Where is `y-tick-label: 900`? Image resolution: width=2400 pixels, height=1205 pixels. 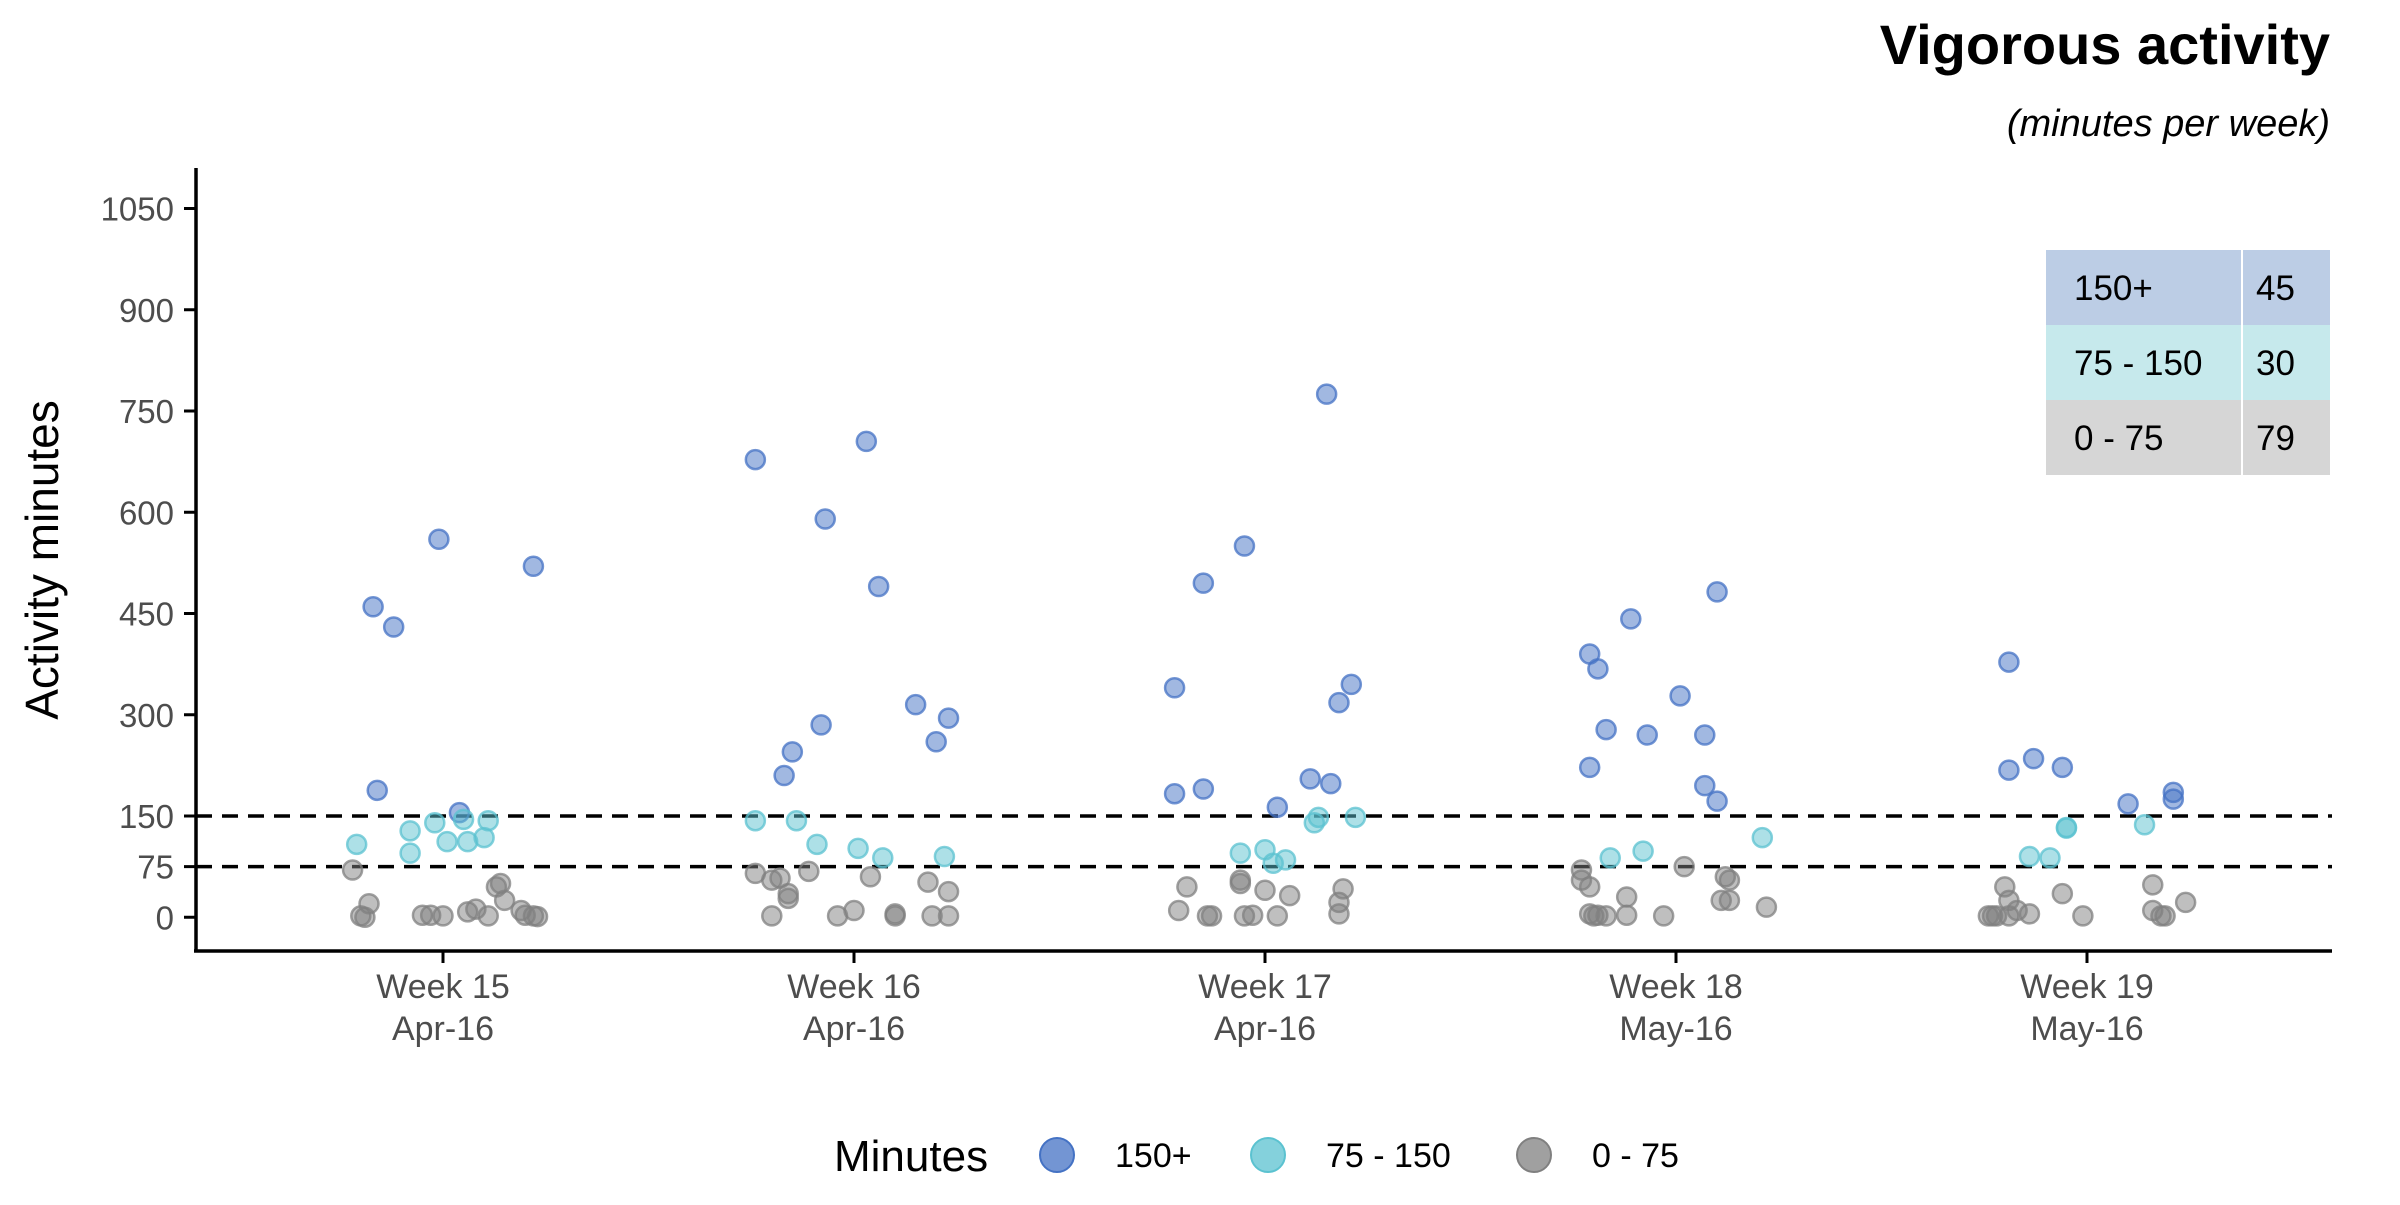
y-tick-label: 900 is located at coordinates (146, 310).